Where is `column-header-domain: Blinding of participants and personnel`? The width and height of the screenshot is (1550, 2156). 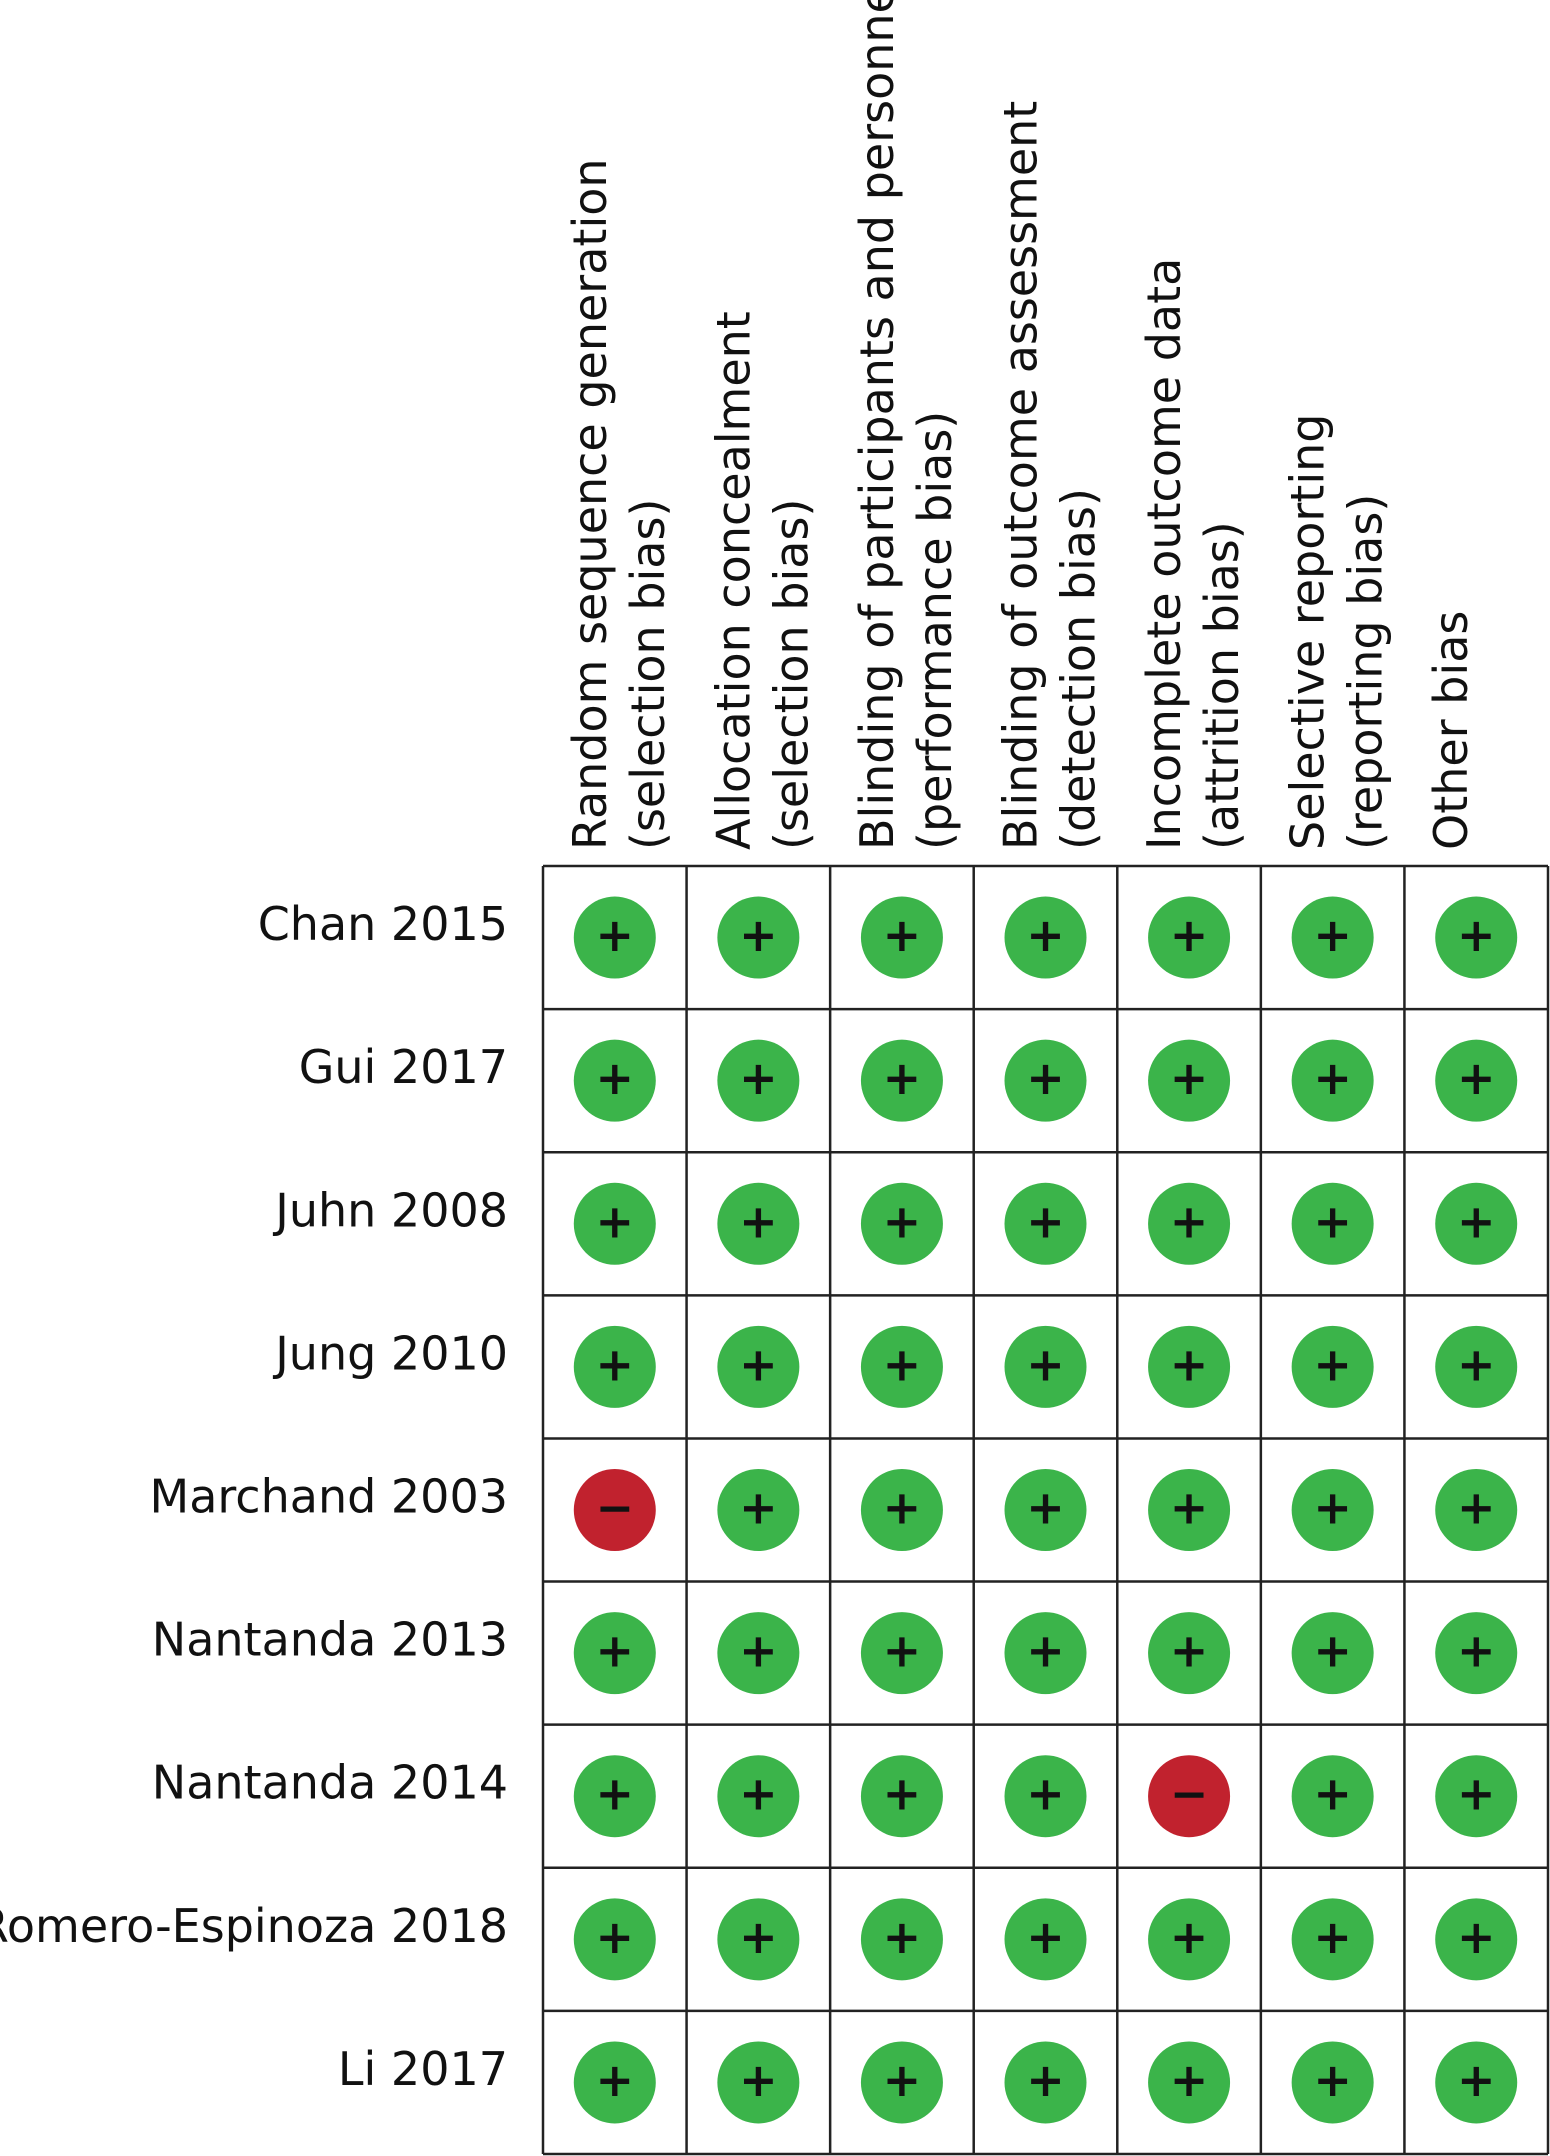
column-header-domain: Blinding of participants and personnel is located at coordinates (877, 425).